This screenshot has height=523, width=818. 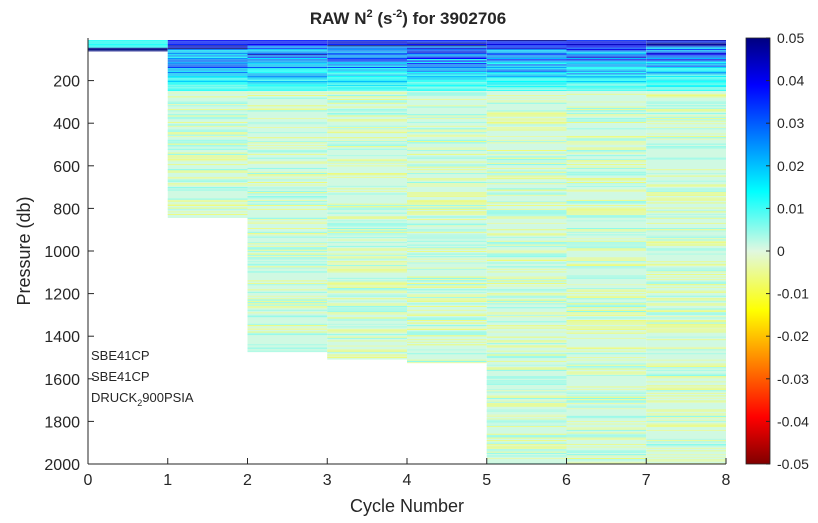 What do you see at coordinates (686, 252) in the screenshot?
I see `profile-column` at bounding box center [686, 252].